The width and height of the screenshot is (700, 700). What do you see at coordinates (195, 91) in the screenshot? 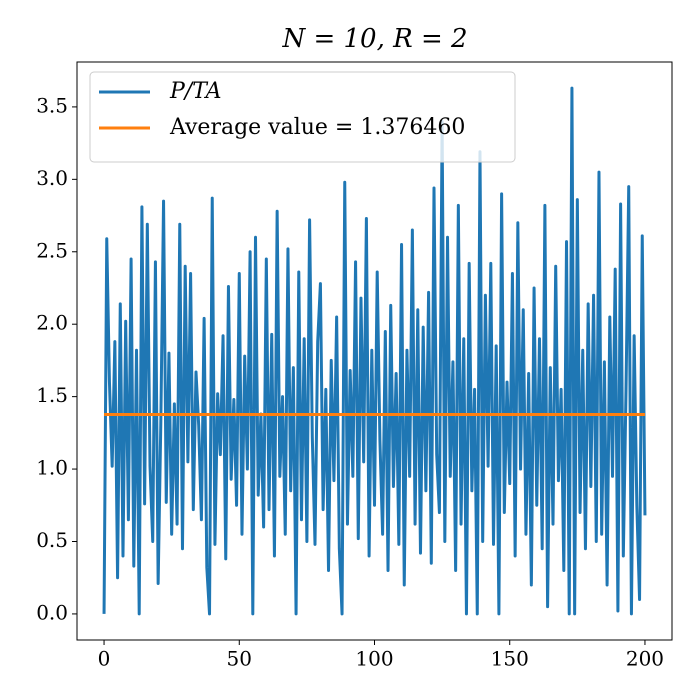
I see `legend-label: P/TA` at bounding box center [195, 91].